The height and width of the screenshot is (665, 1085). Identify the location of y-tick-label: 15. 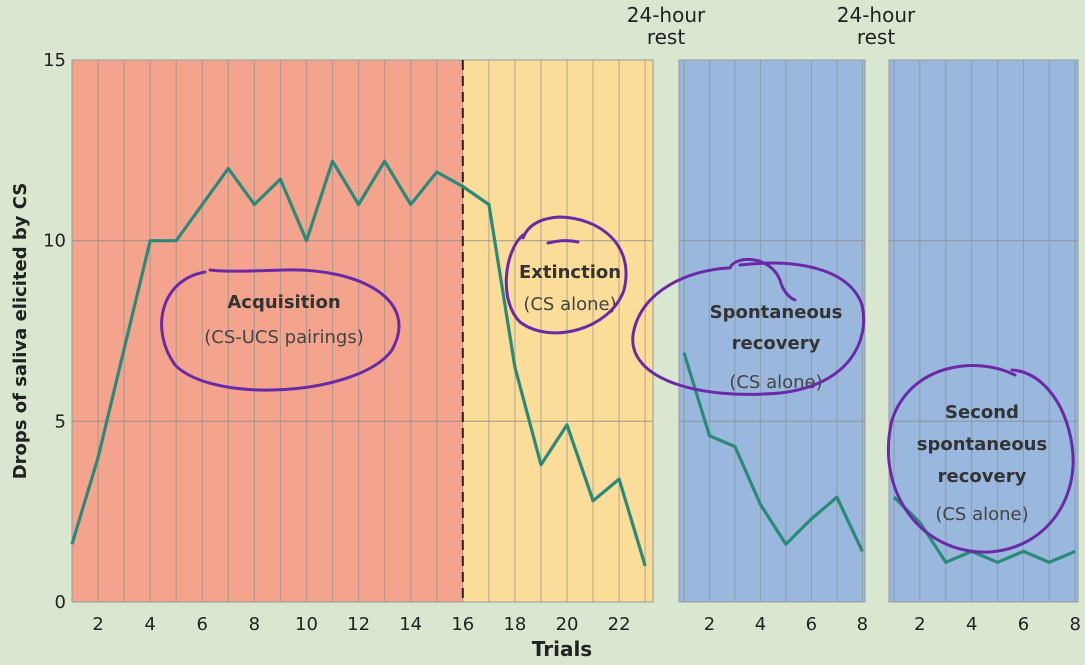
(54, 60).